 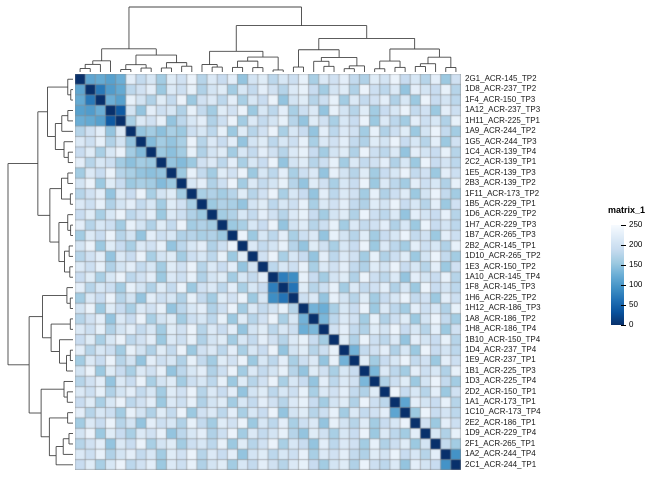 I want to click on column-dendrogram, so click(x=268, y=39).